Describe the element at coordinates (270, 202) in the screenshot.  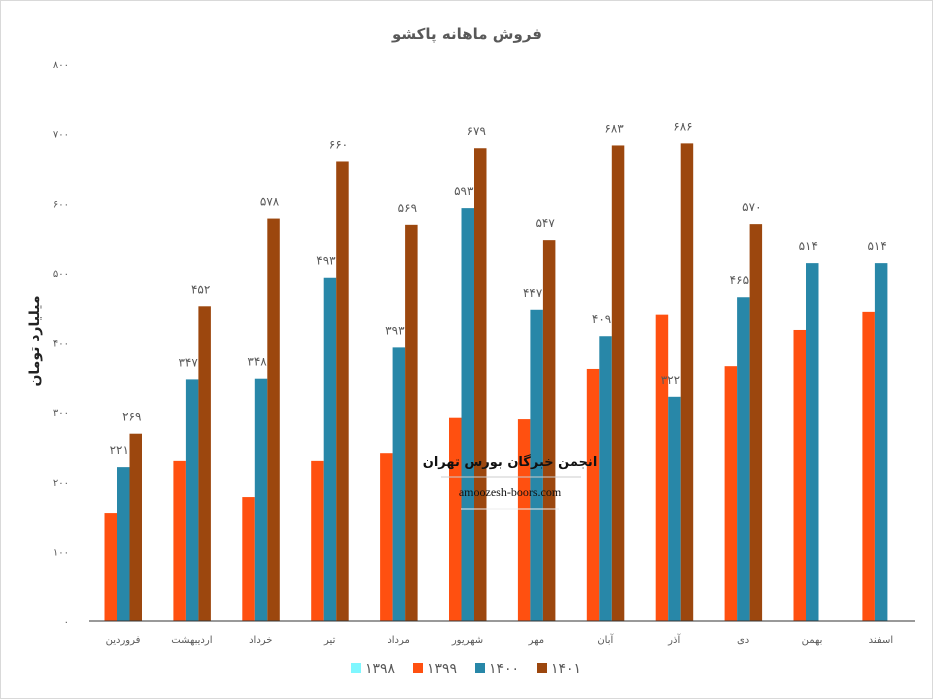
I see `data-label-1401: ۵۷۸` at that location.